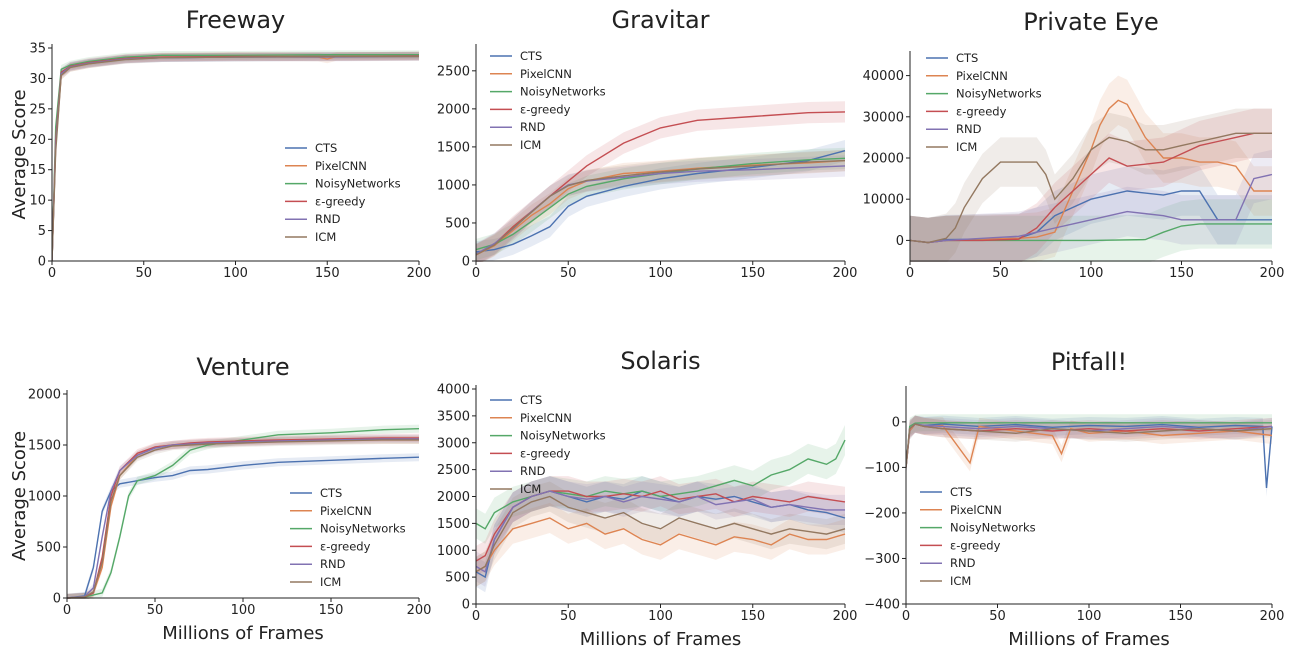 This screenshot has height=654, width=1294. Describe the element at coordinates (453, 470) in the screenshot. I see `y-tick-label: 2500` at that location.